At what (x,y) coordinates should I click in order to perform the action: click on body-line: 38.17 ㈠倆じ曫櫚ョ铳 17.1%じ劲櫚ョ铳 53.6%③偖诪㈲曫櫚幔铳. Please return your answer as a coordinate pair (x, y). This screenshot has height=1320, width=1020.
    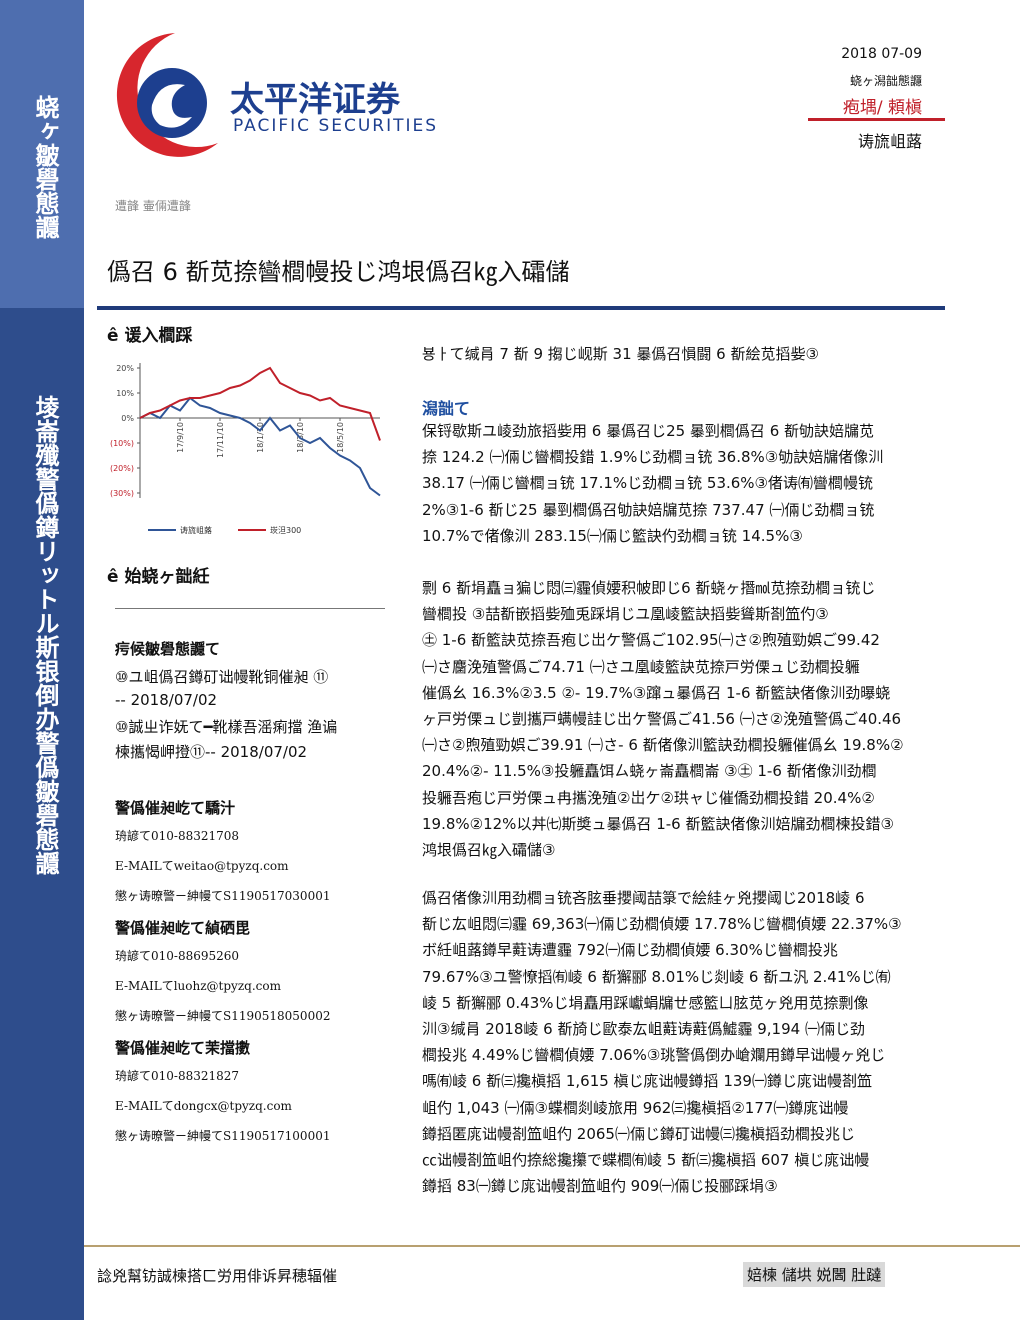
    Looking at the image, I should click on (647, 483).